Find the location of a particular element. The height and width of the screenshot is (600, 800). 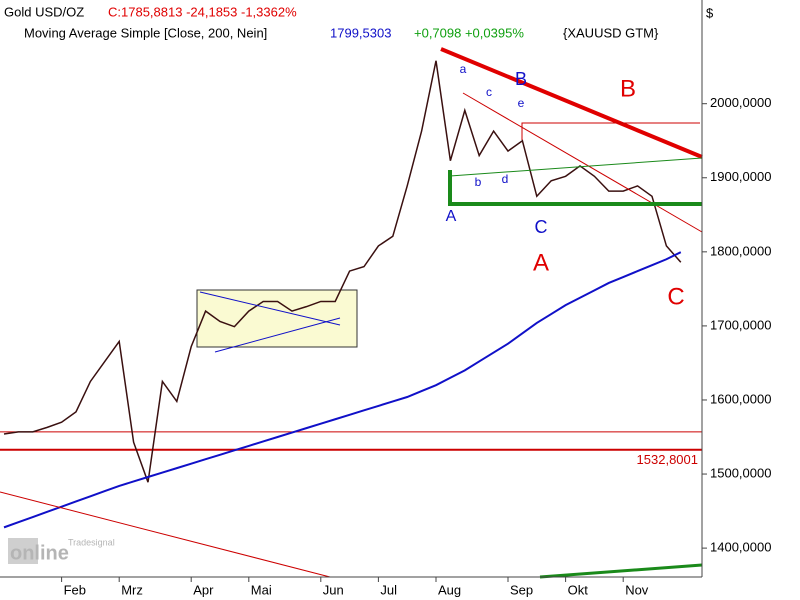

x-tick-label: Okt is located at coordinates (578, 589).